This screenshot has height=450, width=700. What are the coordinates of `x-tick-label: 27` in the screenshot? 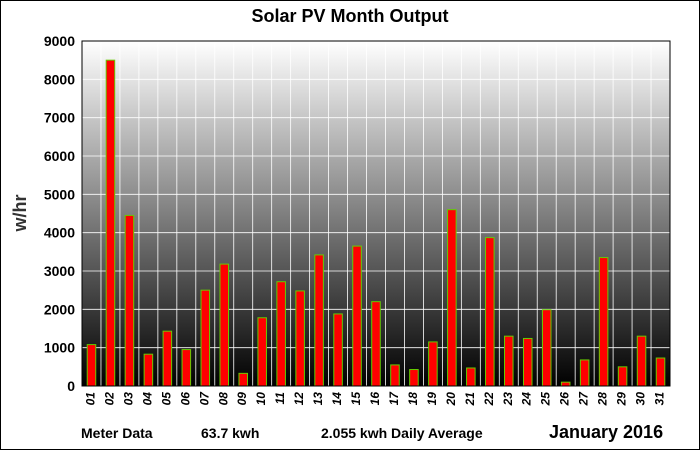 It's located at (584, 399).